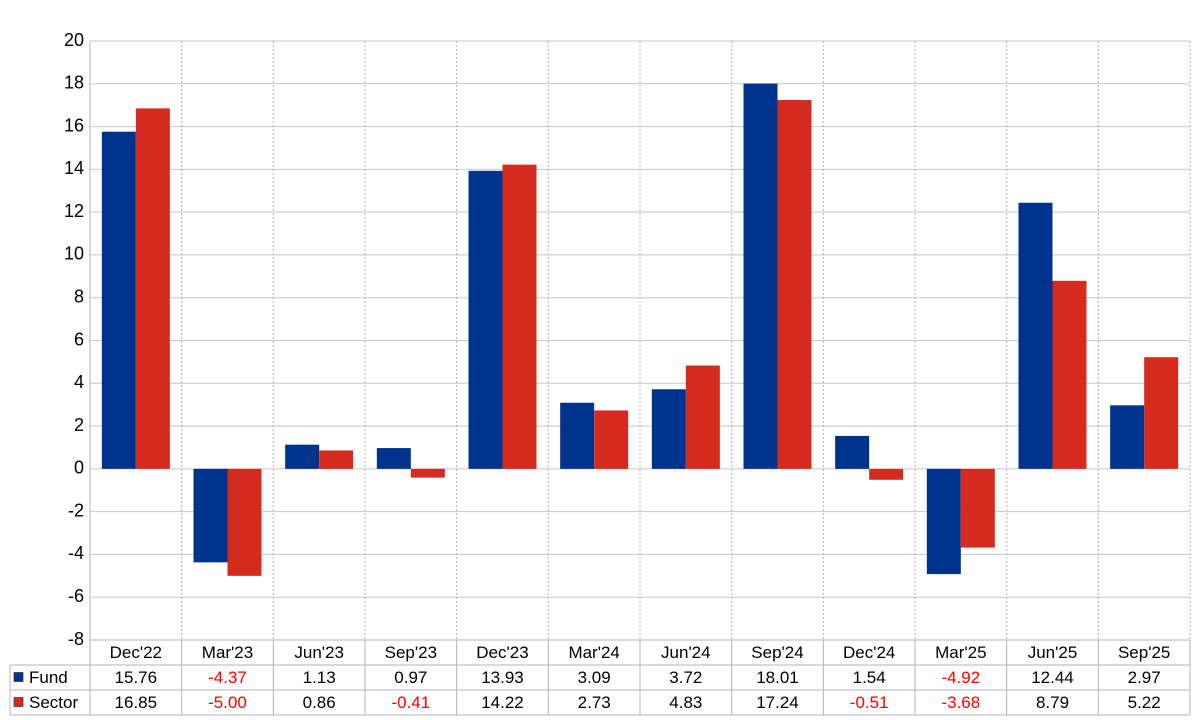 Image resolution: width=1200 pixels, height=720 pixels. I want to click on value-label: 12.44, so click(1052, 677).